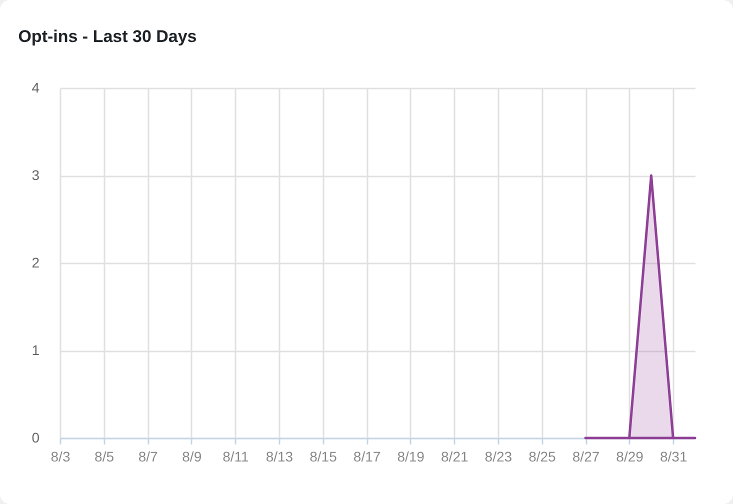 Image resolution: width=733 pixels, height=504 pixels. I want to click on x-tick-label: 8/25, so click(542, 456).